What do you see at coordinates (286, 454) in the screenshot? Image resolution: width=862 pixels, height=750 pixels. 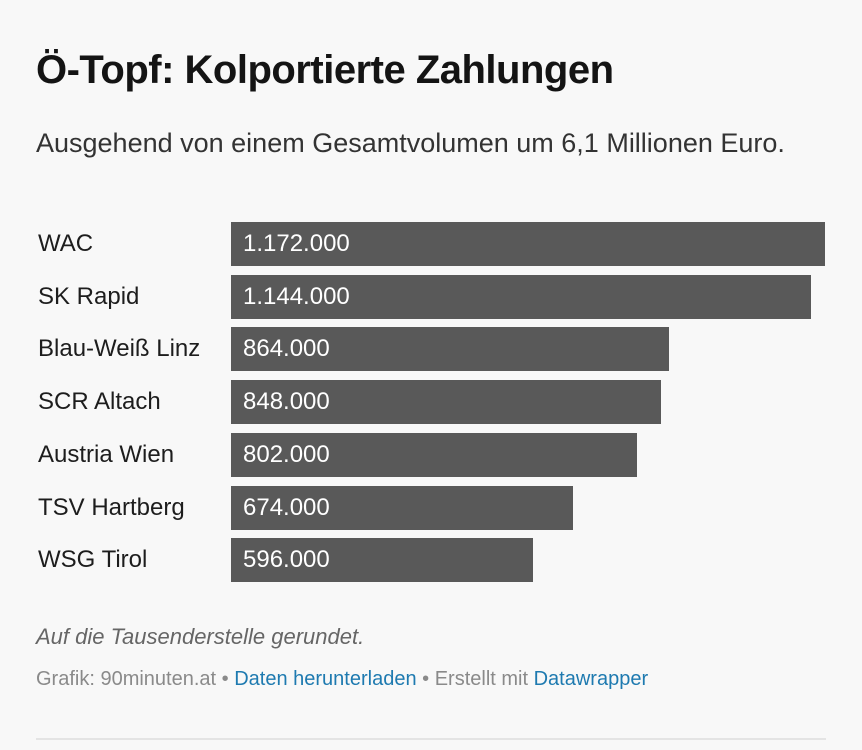 I see `bar-value-label: 802.000` at bounding box center [286, 454].